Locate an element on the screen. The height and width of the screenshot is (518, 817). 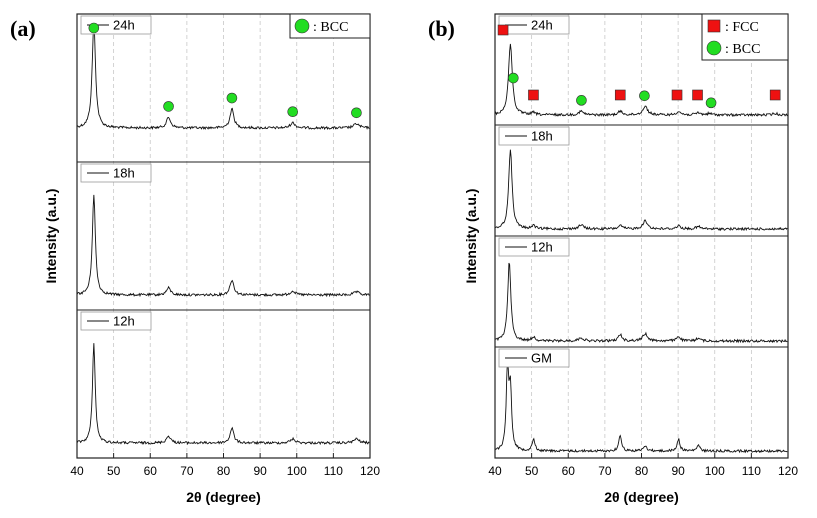
legend-fcc-swatch is located at coordinates (714, 26).